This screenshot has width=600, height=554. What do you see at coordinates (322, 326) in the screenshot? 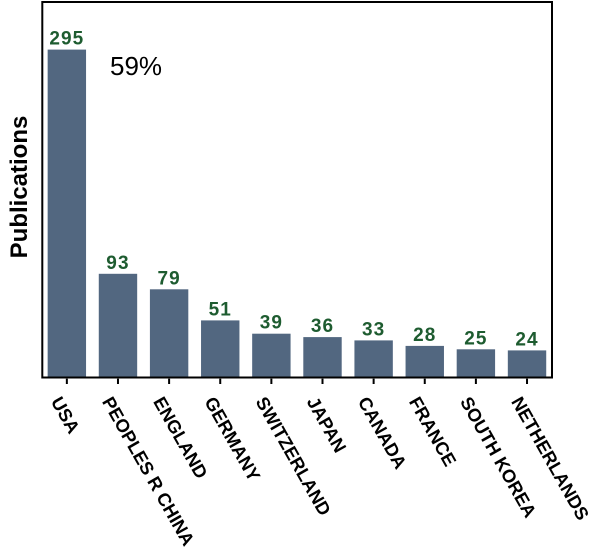
I see `svg-text: 36` at bounding box center [322, 326].